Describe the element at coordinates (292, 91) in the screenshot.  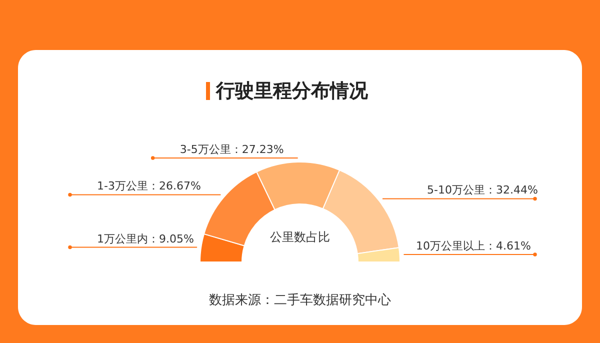
I see `chart-title: 行驶里程分布情况` at that location.